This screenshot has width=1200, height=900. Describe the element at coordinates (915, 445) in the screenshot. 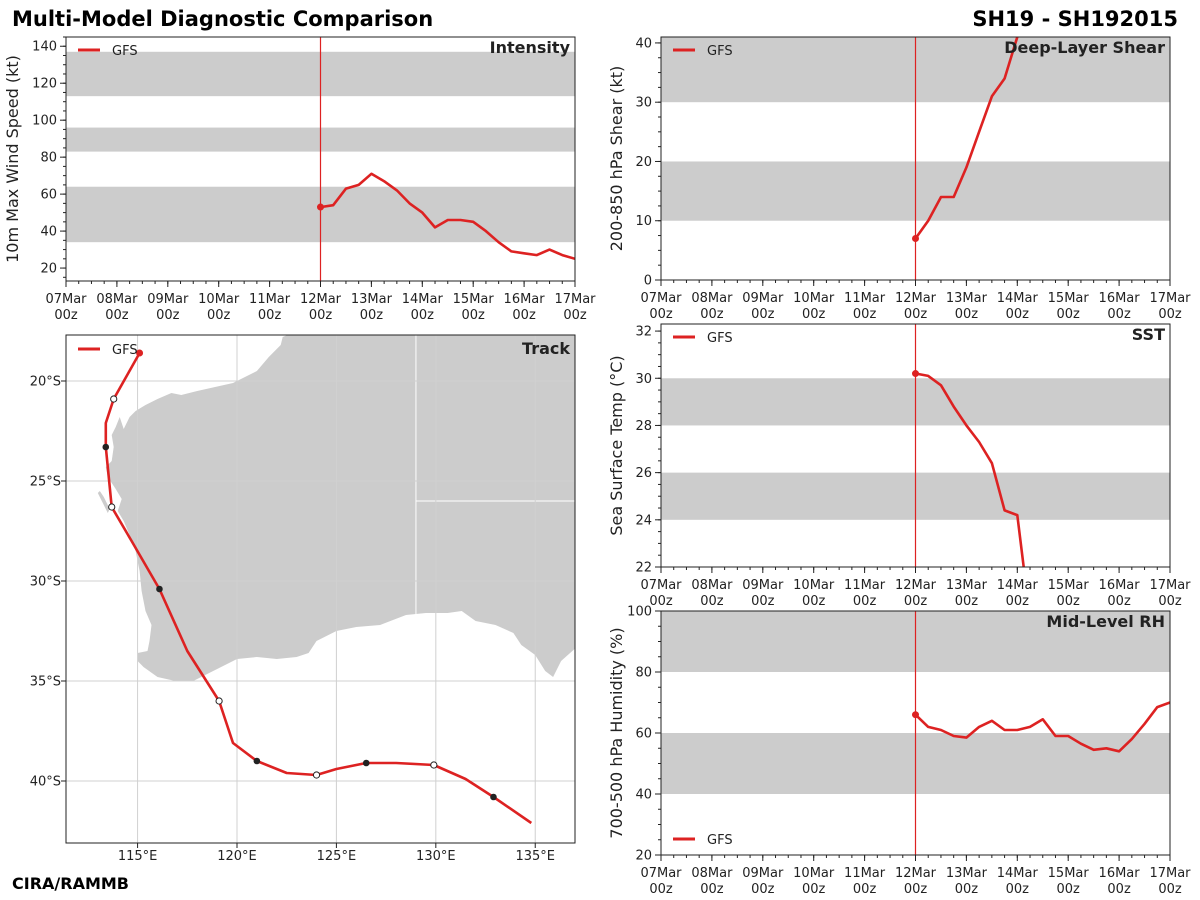

I see `sst-plot-area` at that location.